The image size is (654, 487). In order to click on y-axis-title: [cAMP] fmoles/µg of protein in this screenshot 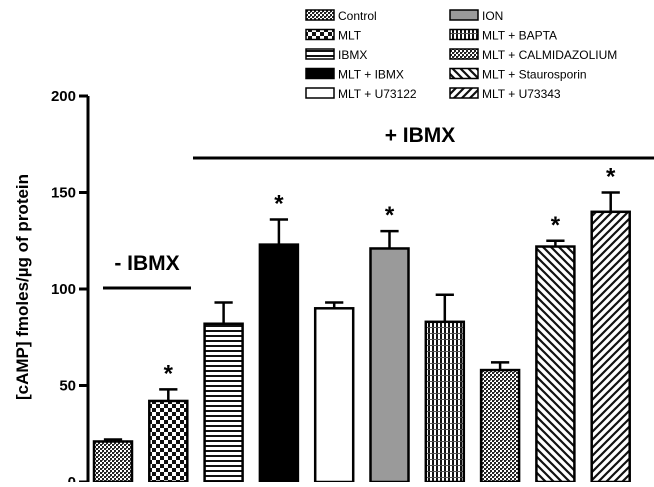, I will do `click(22, 287)`.